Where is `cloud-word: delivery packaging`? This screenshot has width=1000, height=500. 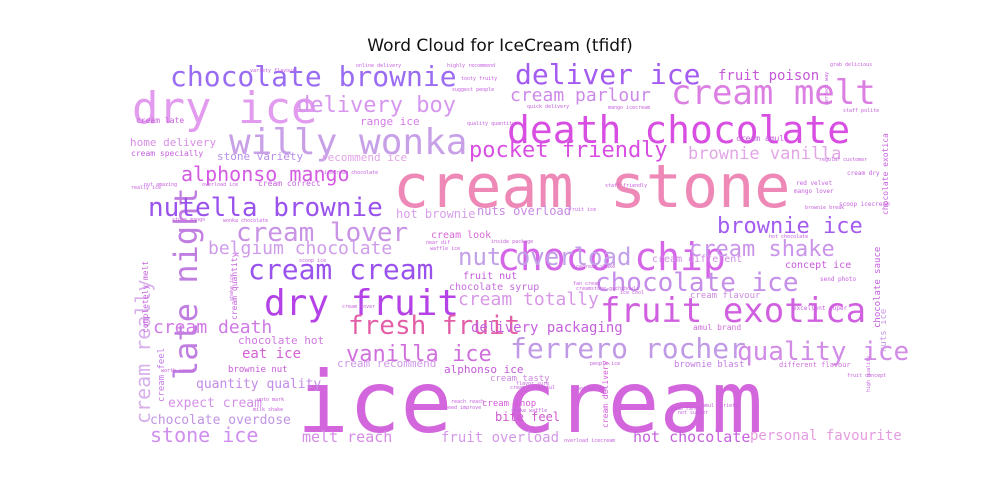 cloud-word: delivery packaging is located at coordinates (547, 328).